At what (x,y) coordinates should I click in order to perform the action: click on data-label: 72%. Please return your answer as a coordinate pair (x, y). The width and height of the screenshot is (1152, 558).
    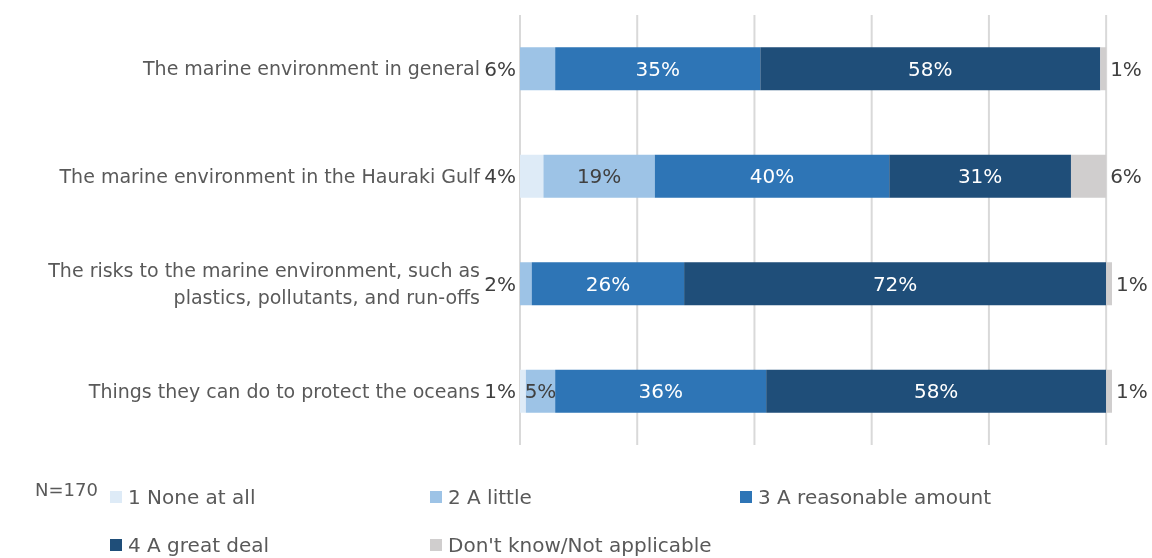
    Looking at the image, I should click on (895, 283).